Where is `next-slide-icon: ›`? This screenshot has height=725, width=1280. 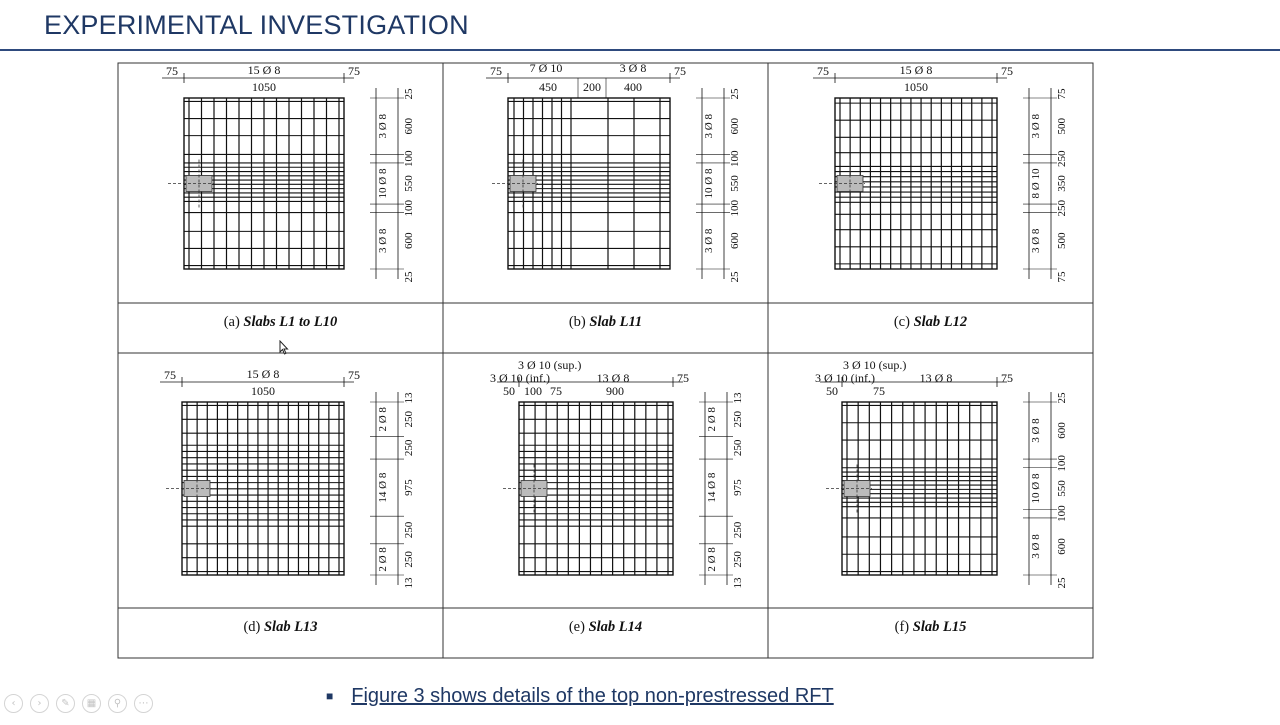
next-slide-icon: › is located at coordinates (39, 703).